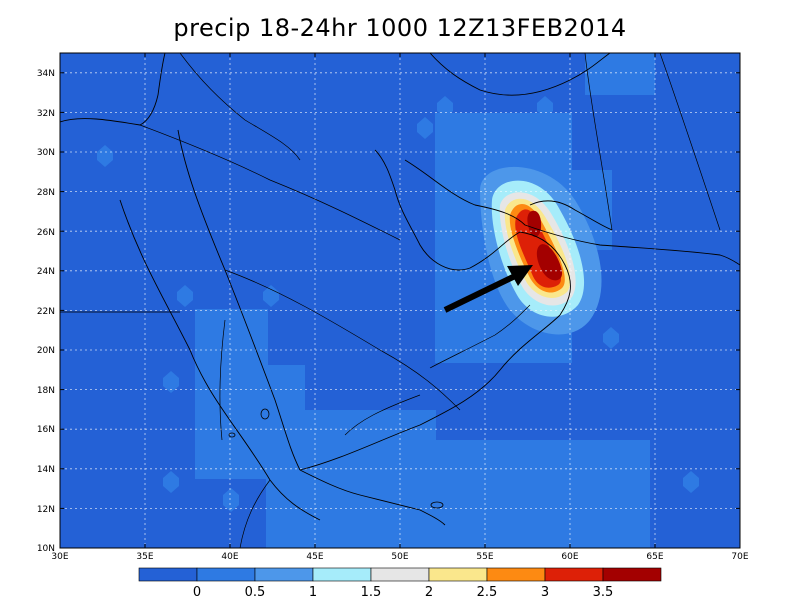  What do you see at coordinates (46, 193) in the screenshot?
I see `lat-tick-label: 28N` at bounding box center [46, 193].